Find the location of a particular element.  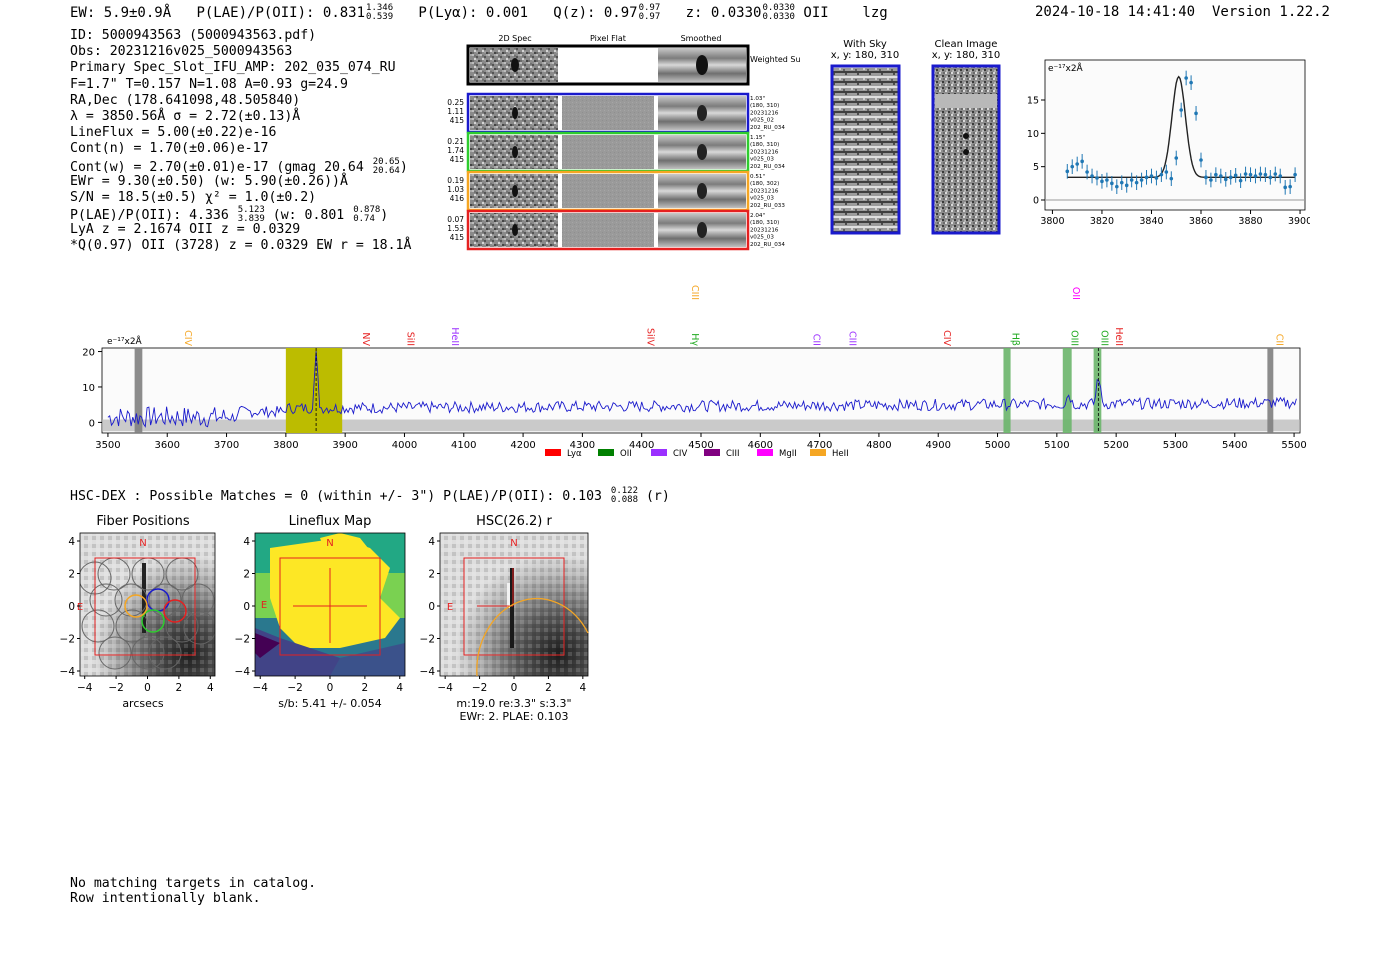

panel-y-tick-label: 4 is located at coordinates (71, 542).